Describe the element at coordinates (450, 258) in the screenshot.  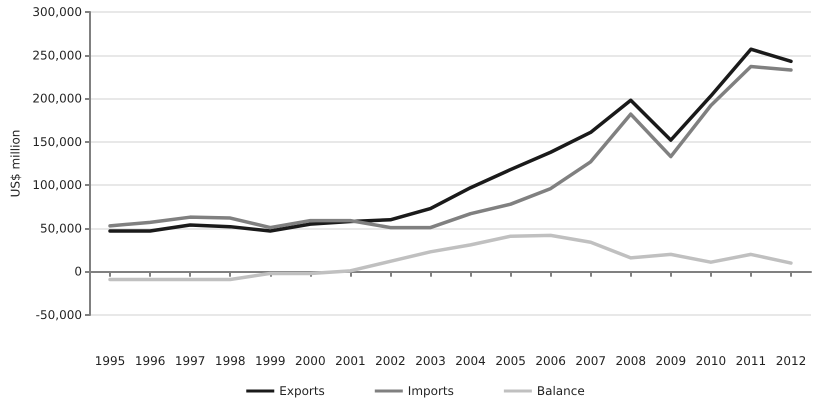
I see `line-series` at that location.